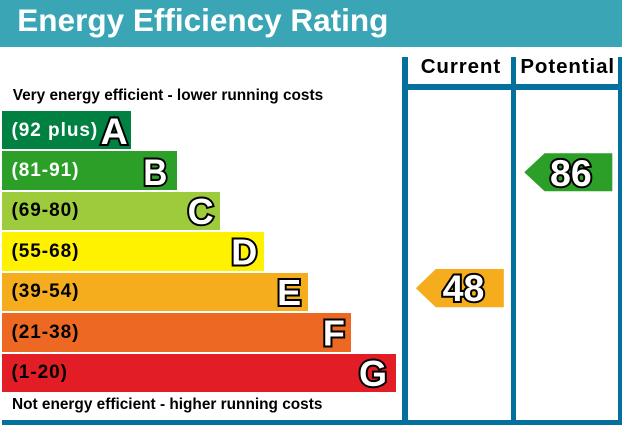 This screenshot has height=425, width=622. What do you see at coordinates (334, 333) in the screenshot?
I see `svg-text: F` at bounding box center [334, 333].